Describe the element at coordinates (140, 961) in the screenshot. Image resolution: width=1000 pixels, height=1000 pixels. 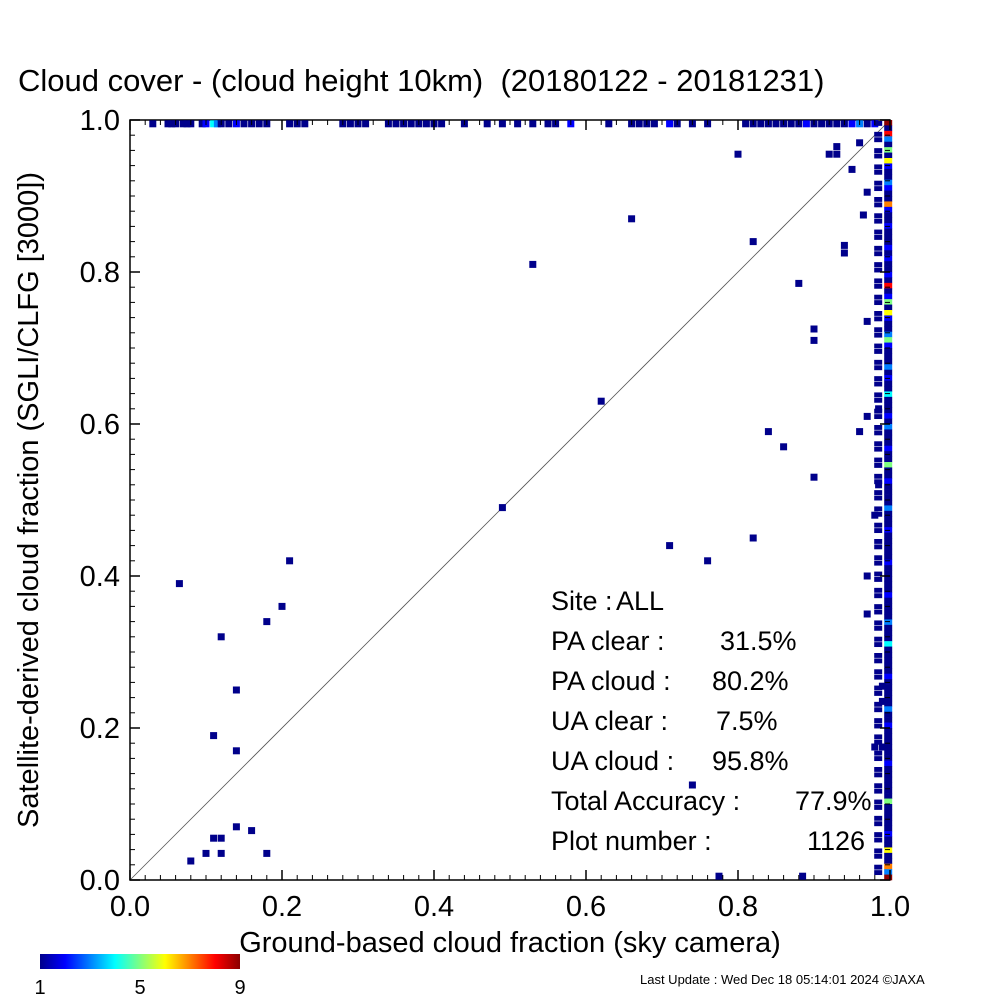
I see `colorbar-gradient` at that location.